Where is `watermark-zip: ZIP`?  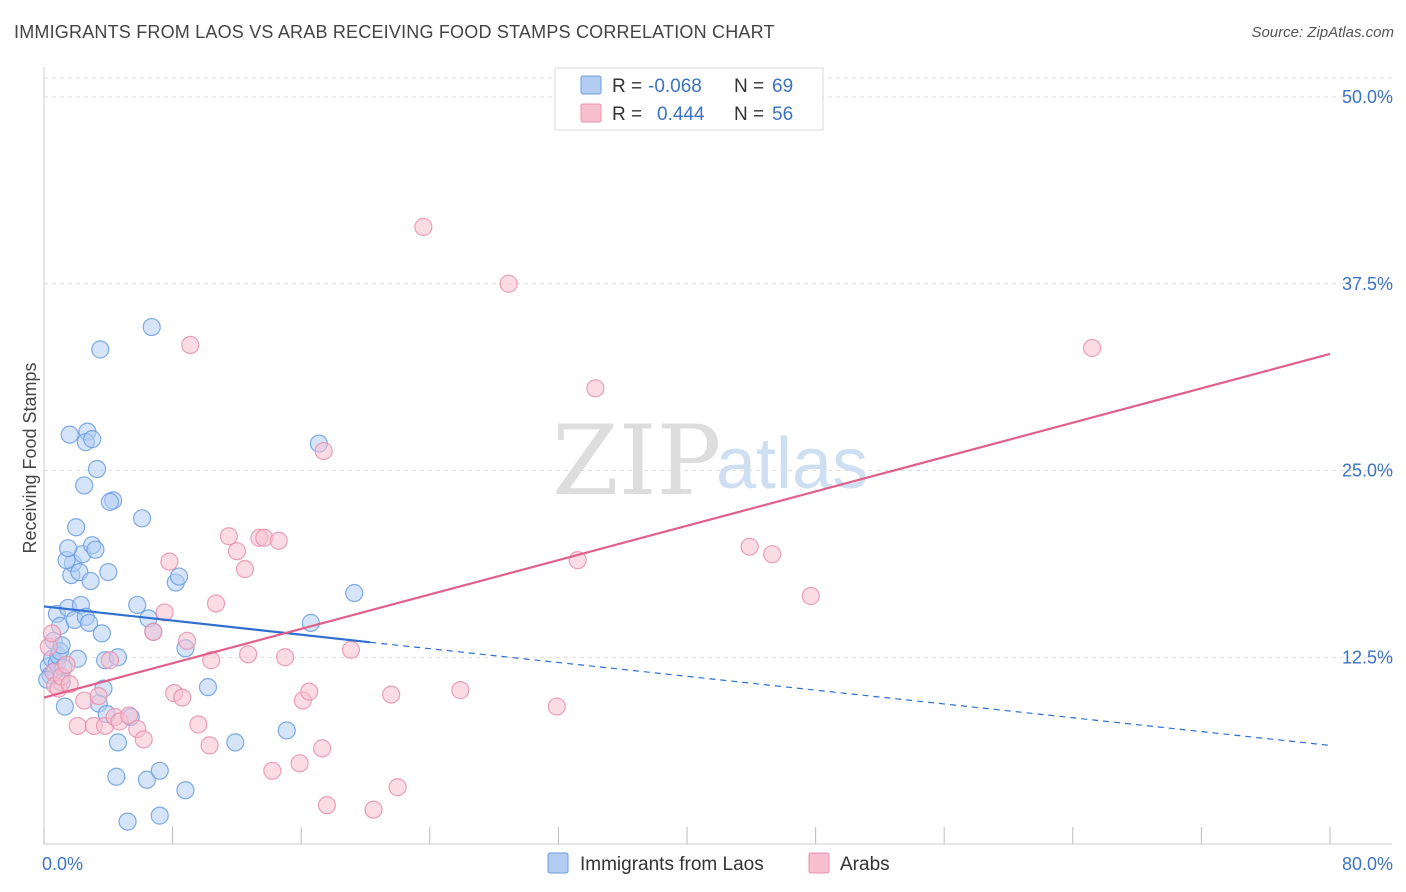 watermark-zip: ZIP is located at coordinates (636, 461).